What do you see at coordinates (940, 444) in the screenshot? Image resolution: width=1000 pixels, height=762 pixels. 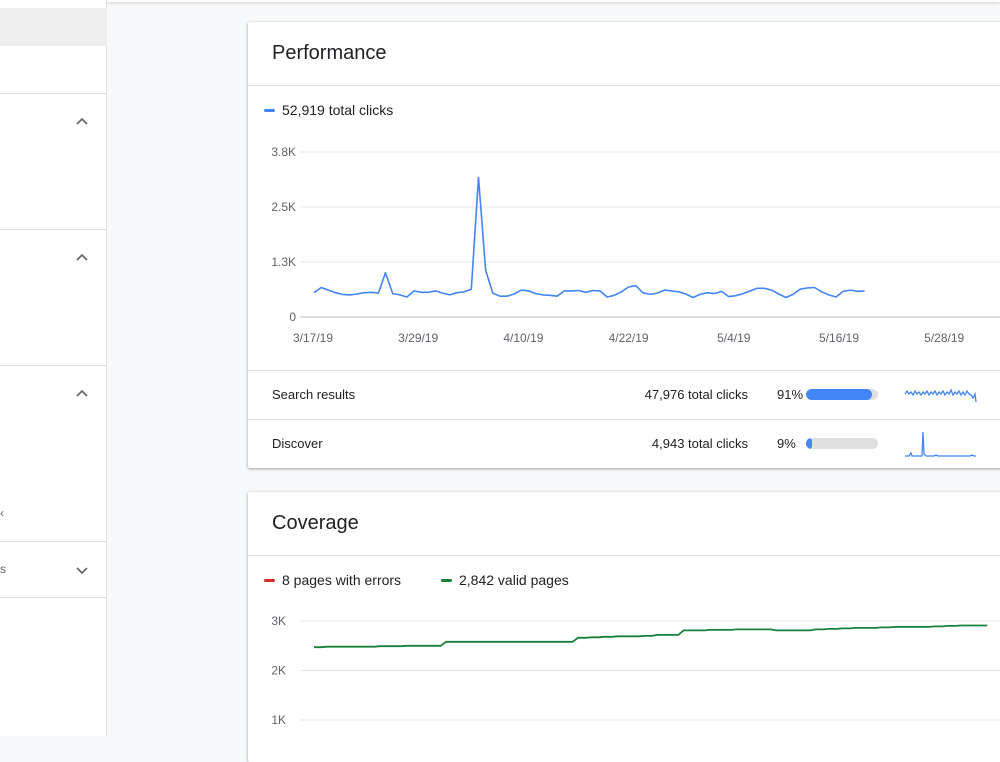 I see `discover-sparkline` at bounding box center [940, 444].